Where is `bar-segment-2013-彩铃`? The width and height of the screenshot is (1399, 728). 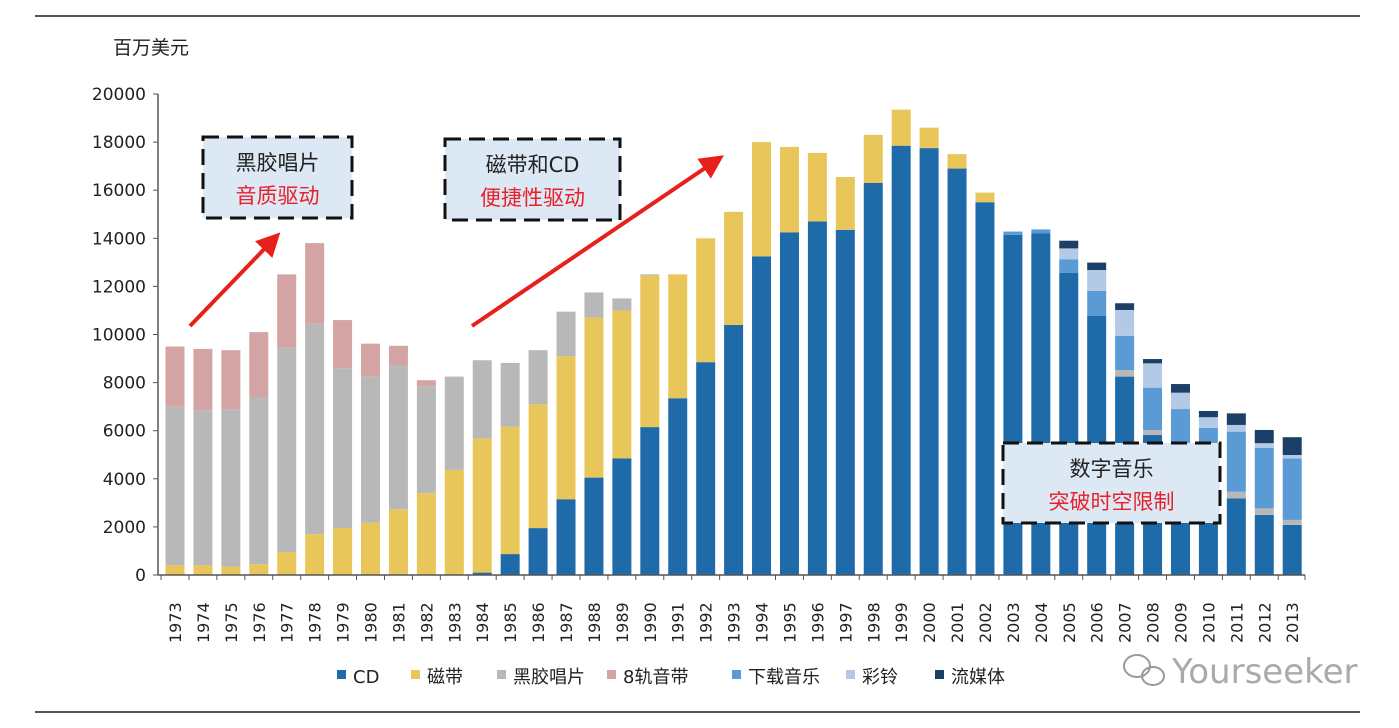
bar-segment-2013-彩铃 is located at coordinates (1292, 456).